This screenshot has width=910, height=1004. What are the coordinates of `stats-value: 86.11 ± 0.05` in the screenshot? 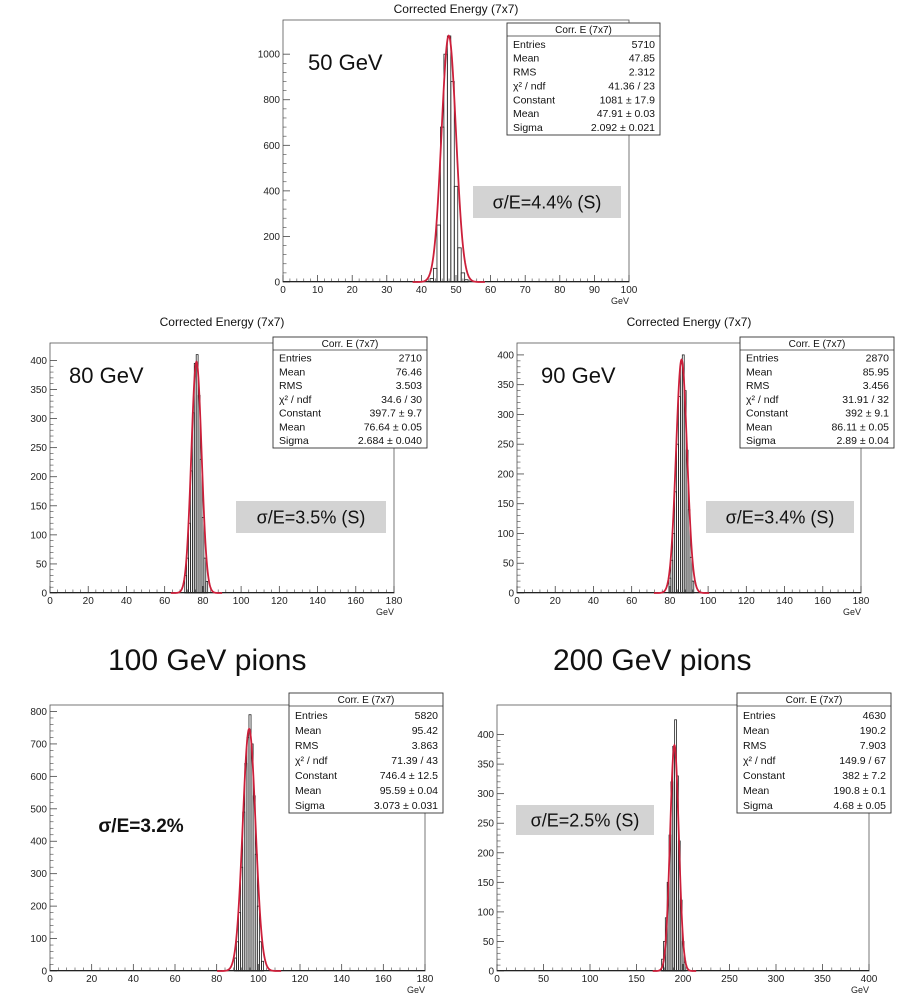 It's located at (860, 427).